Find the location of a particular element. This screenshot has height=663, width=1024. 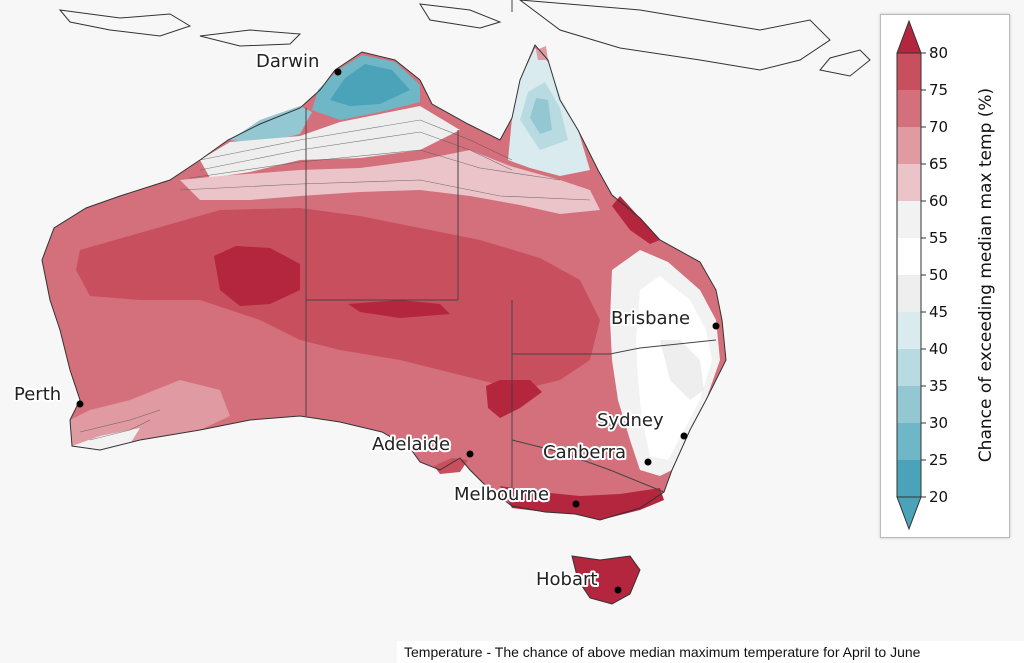

colorbar-tick-label: 40 is located at coordinates (938, 349).